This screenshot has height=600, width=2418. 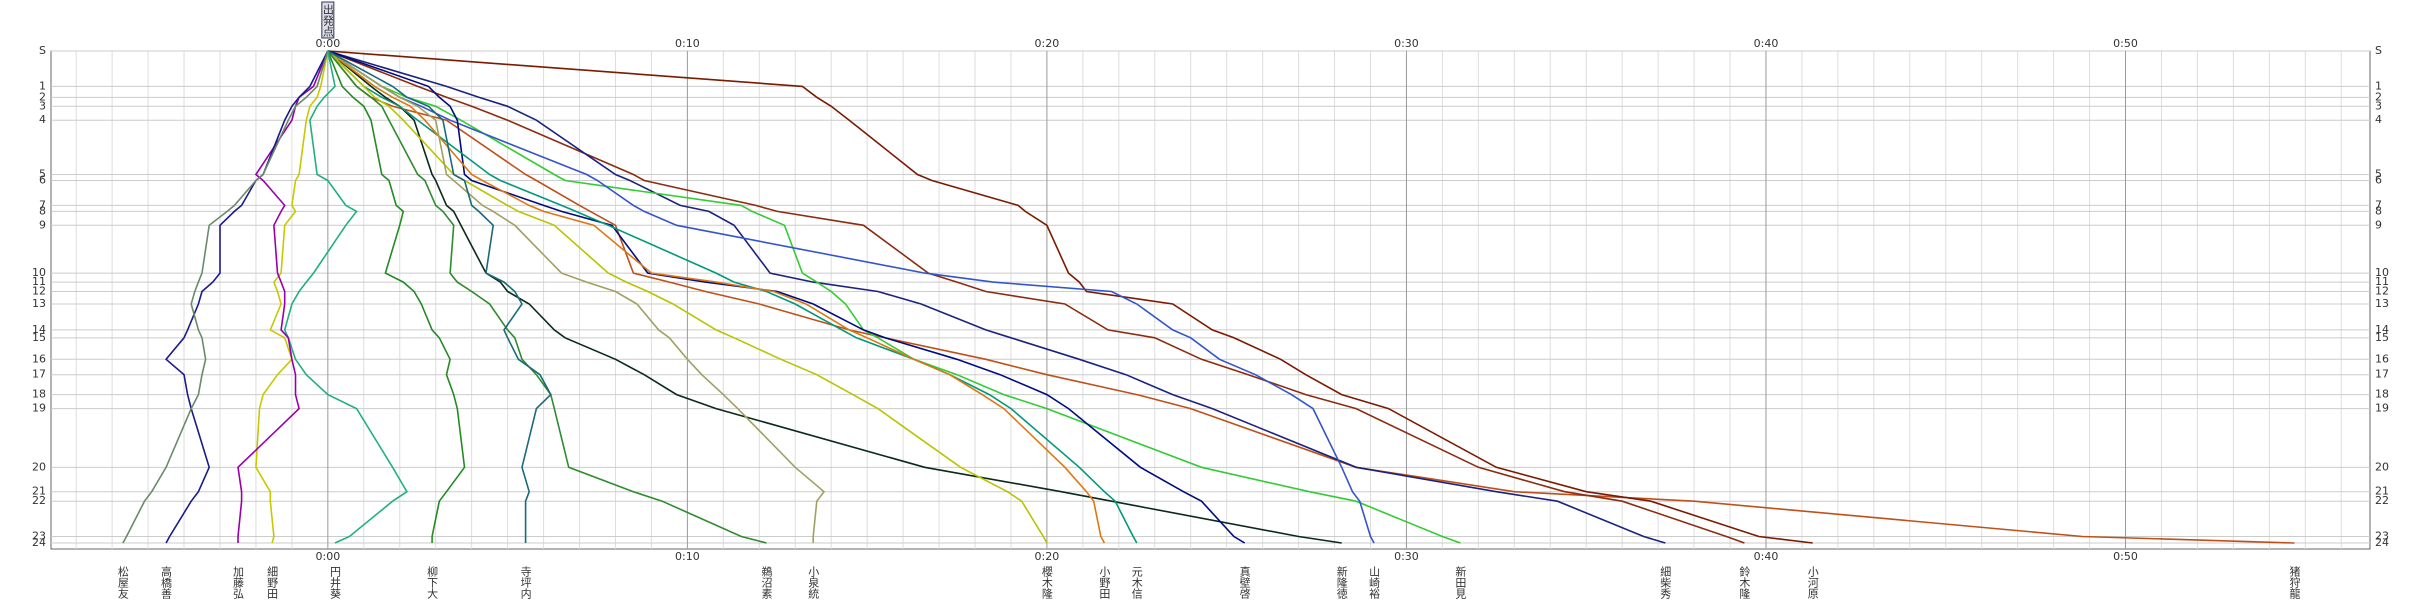 What do you see at coordinates (2382, 358) in the screenshot?
I see `y2-tick-label: 16` at bounding box center [2382, 358].